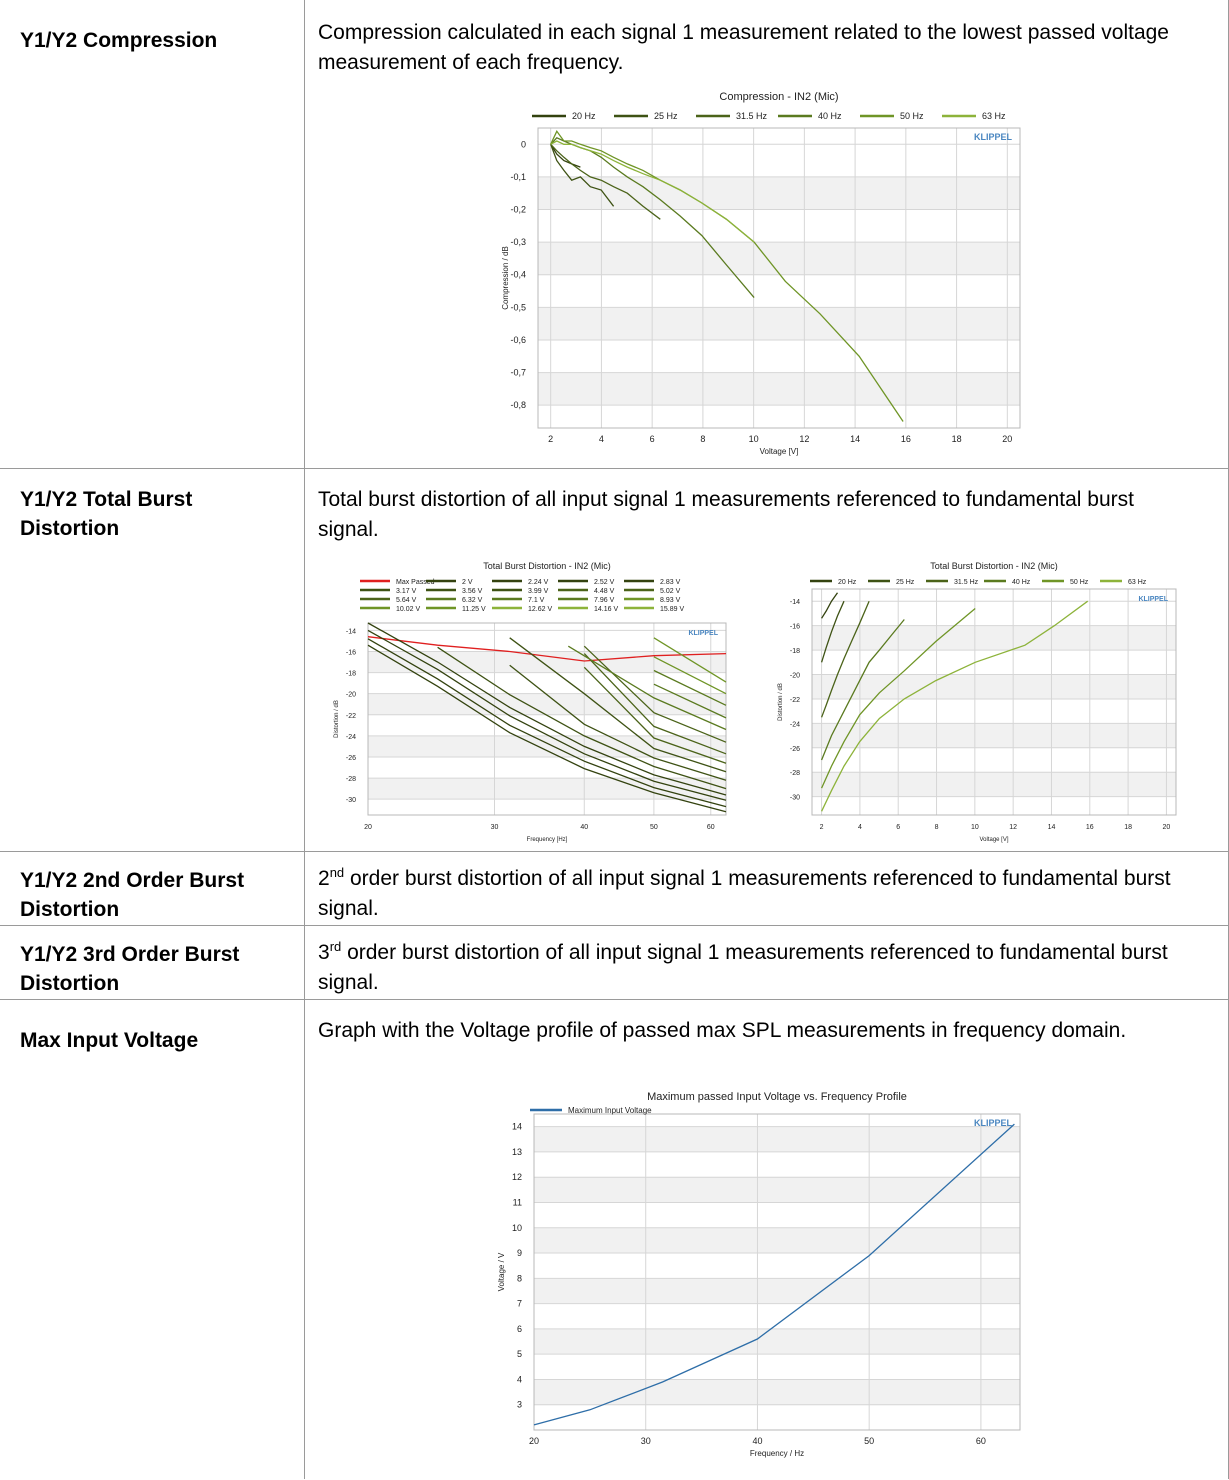 This screenshot has width=1229, height=1480. I want to click on y-tick-label: -16, so click(351, 652).